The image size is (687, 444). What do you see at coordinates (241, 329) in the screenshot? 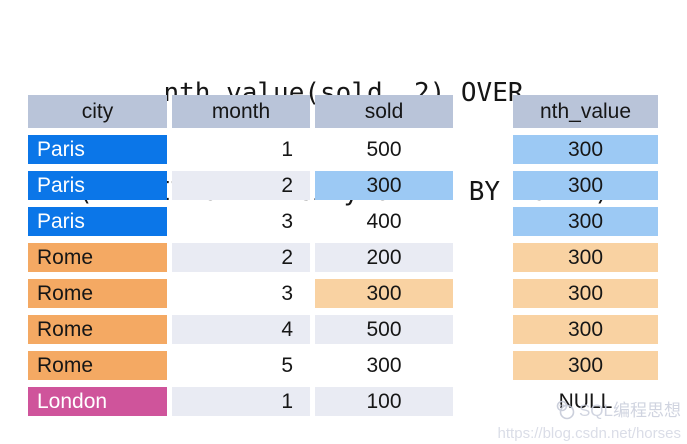
I see `month-cell: 4` at bounding box center [241, 329].